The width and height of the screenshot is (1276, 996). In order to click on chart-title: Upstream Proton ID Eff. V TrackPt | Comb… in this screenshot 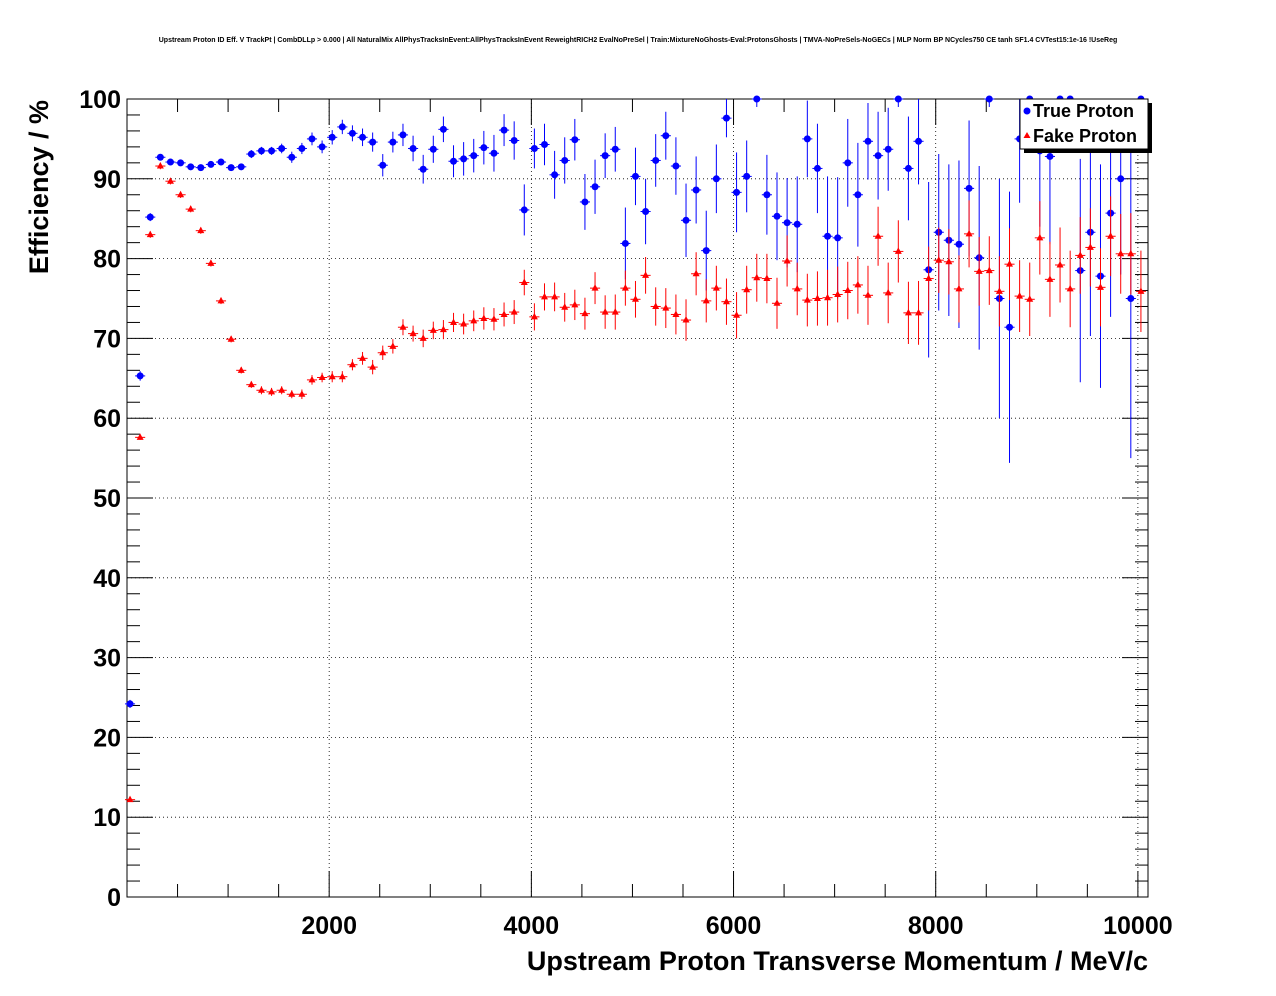, I will do `click(638, 40)`.